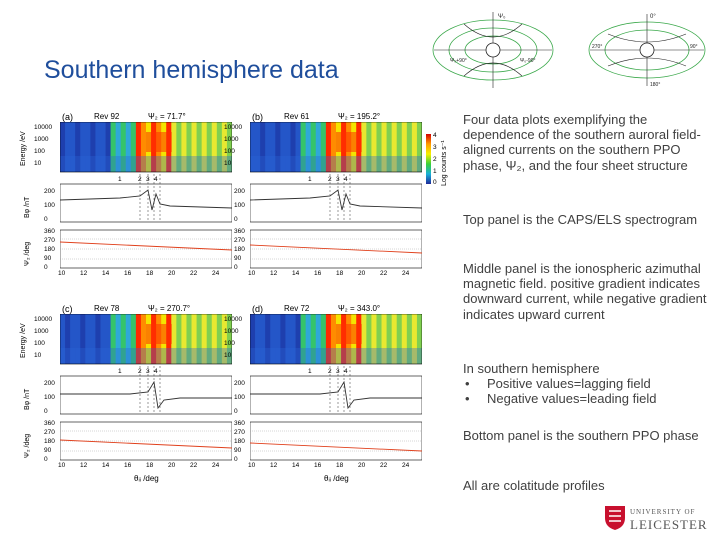  What do you see at coordinates (297, 116) in the screenshot?
I see `panel-rev: Rev 61` at bounding box center [297, 116].